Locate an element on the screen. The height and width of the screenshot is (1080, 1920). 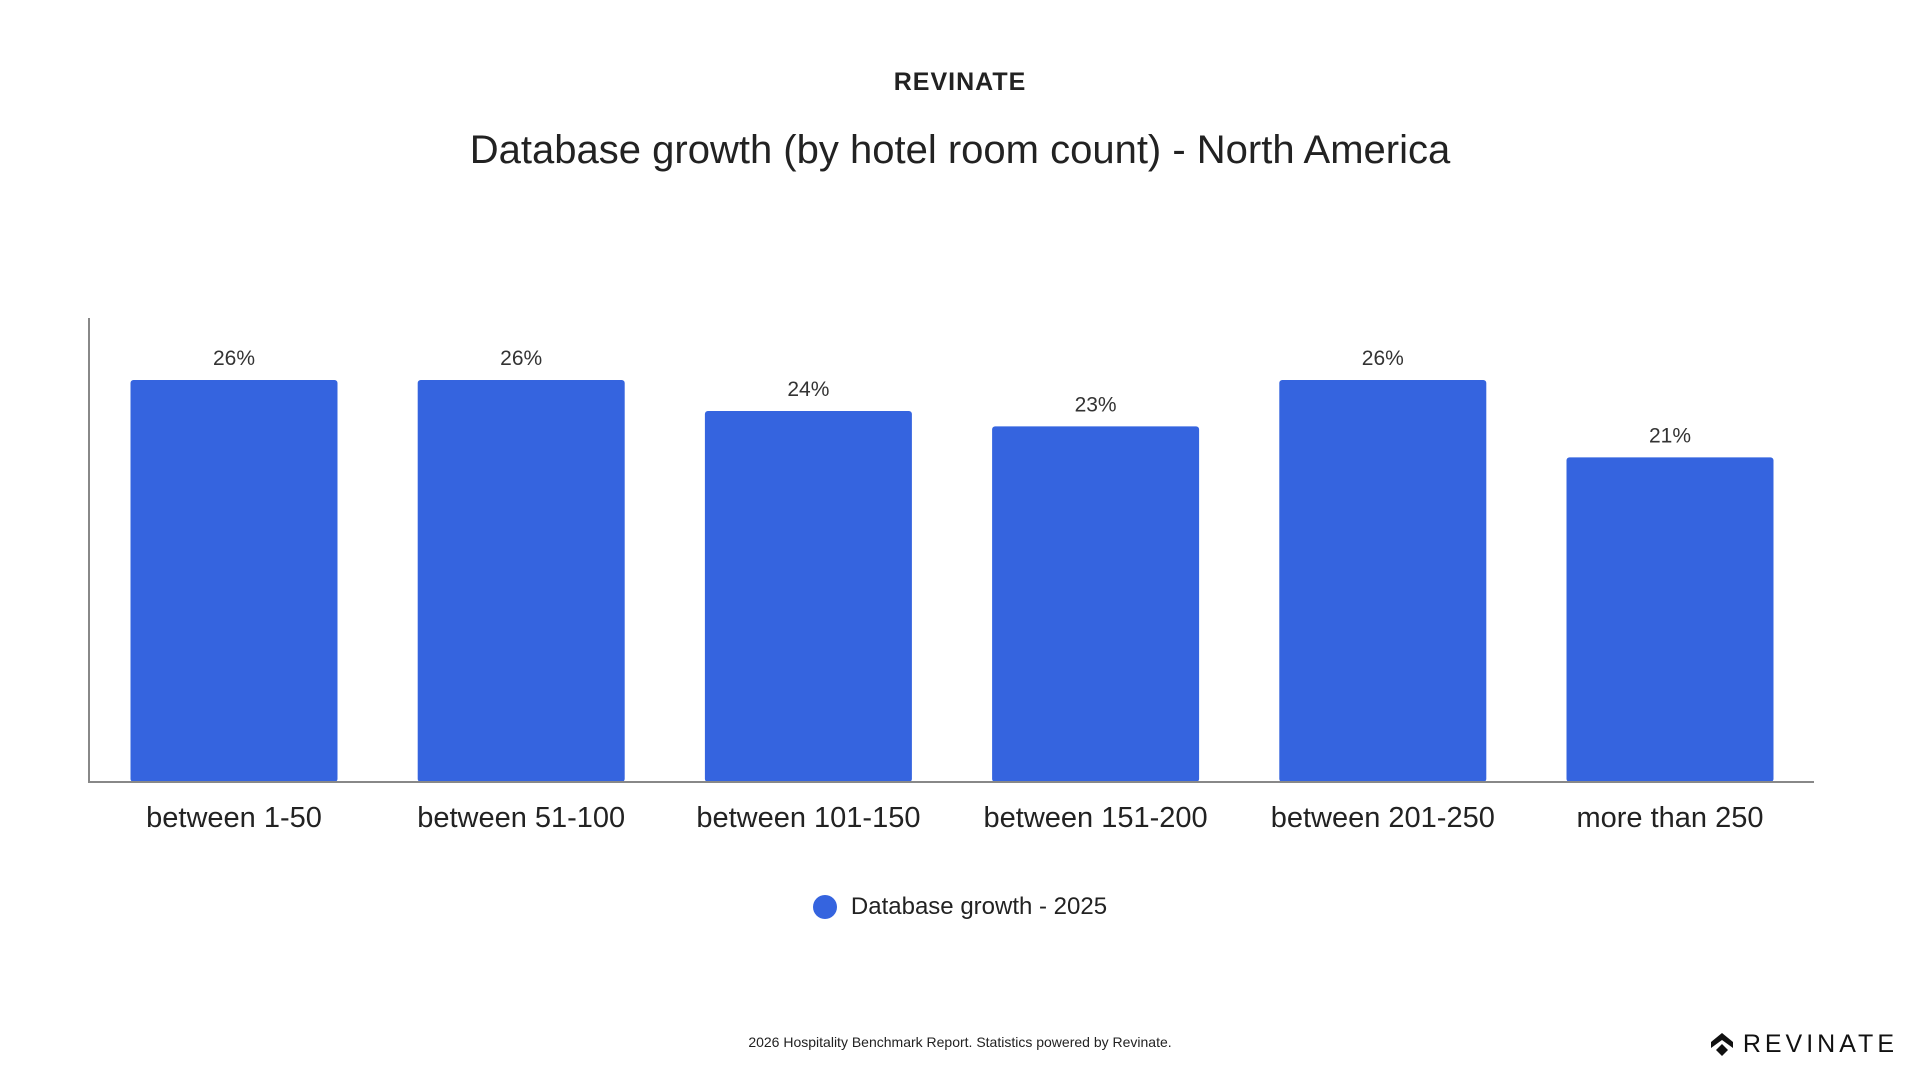
legend: Database growth - 2025 is located at coordinates (960, 907).